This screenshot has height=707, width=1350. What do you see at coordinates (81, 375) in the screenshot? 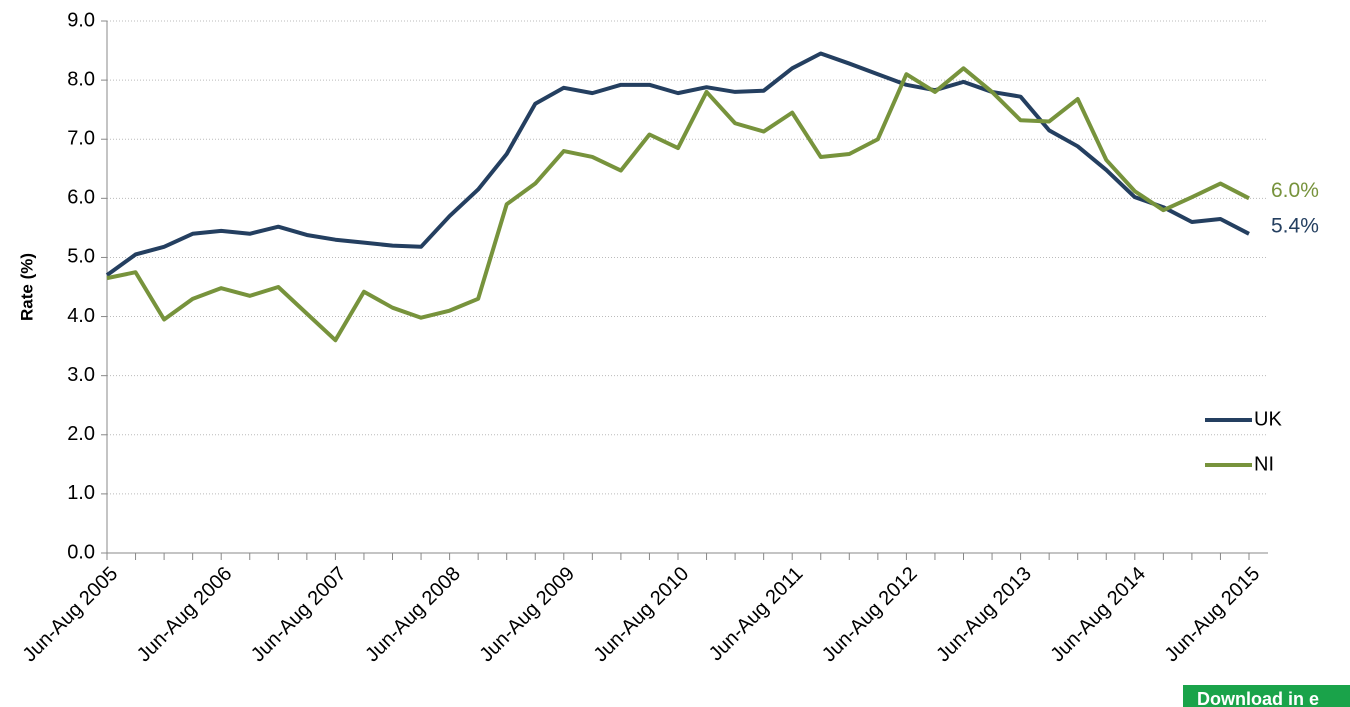
I see `y-tick-label: 3.0` at bounding box center [81, 375].